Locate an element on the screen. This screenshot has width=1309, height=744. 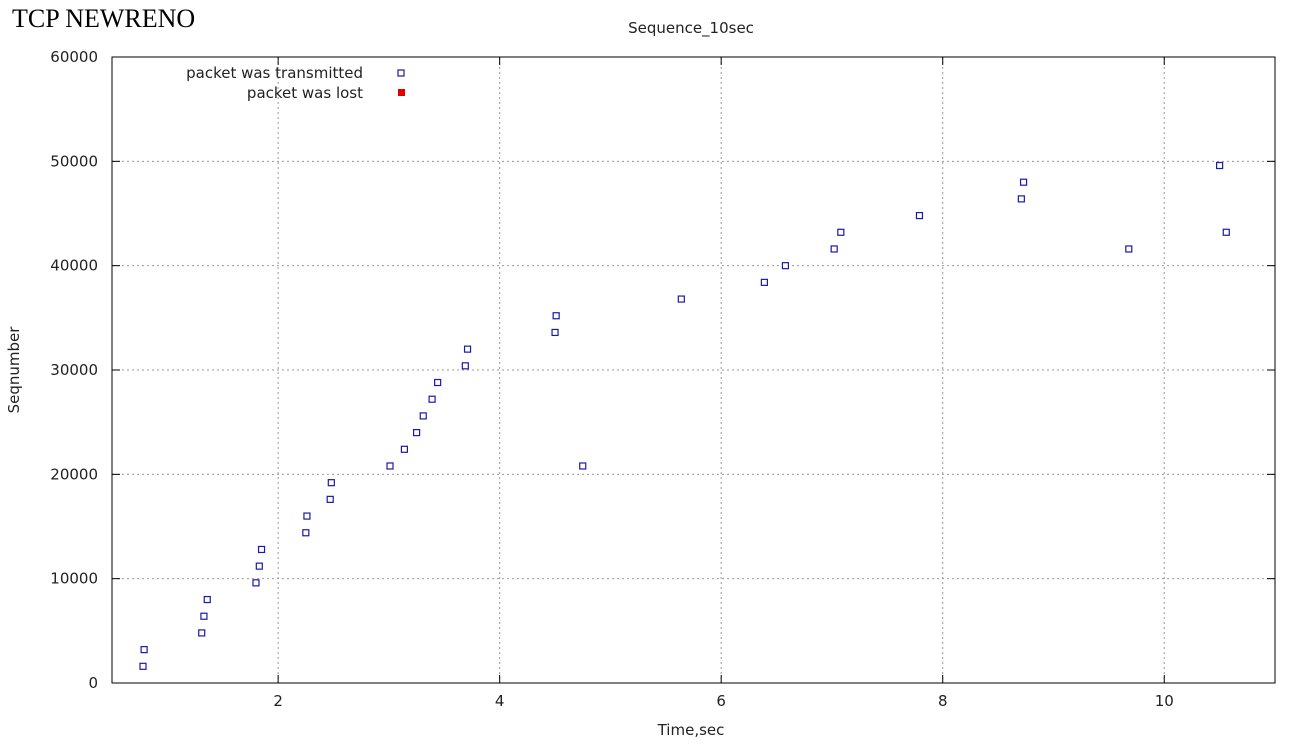
y-tick-label: 0 is located at coordinates (93, 683).